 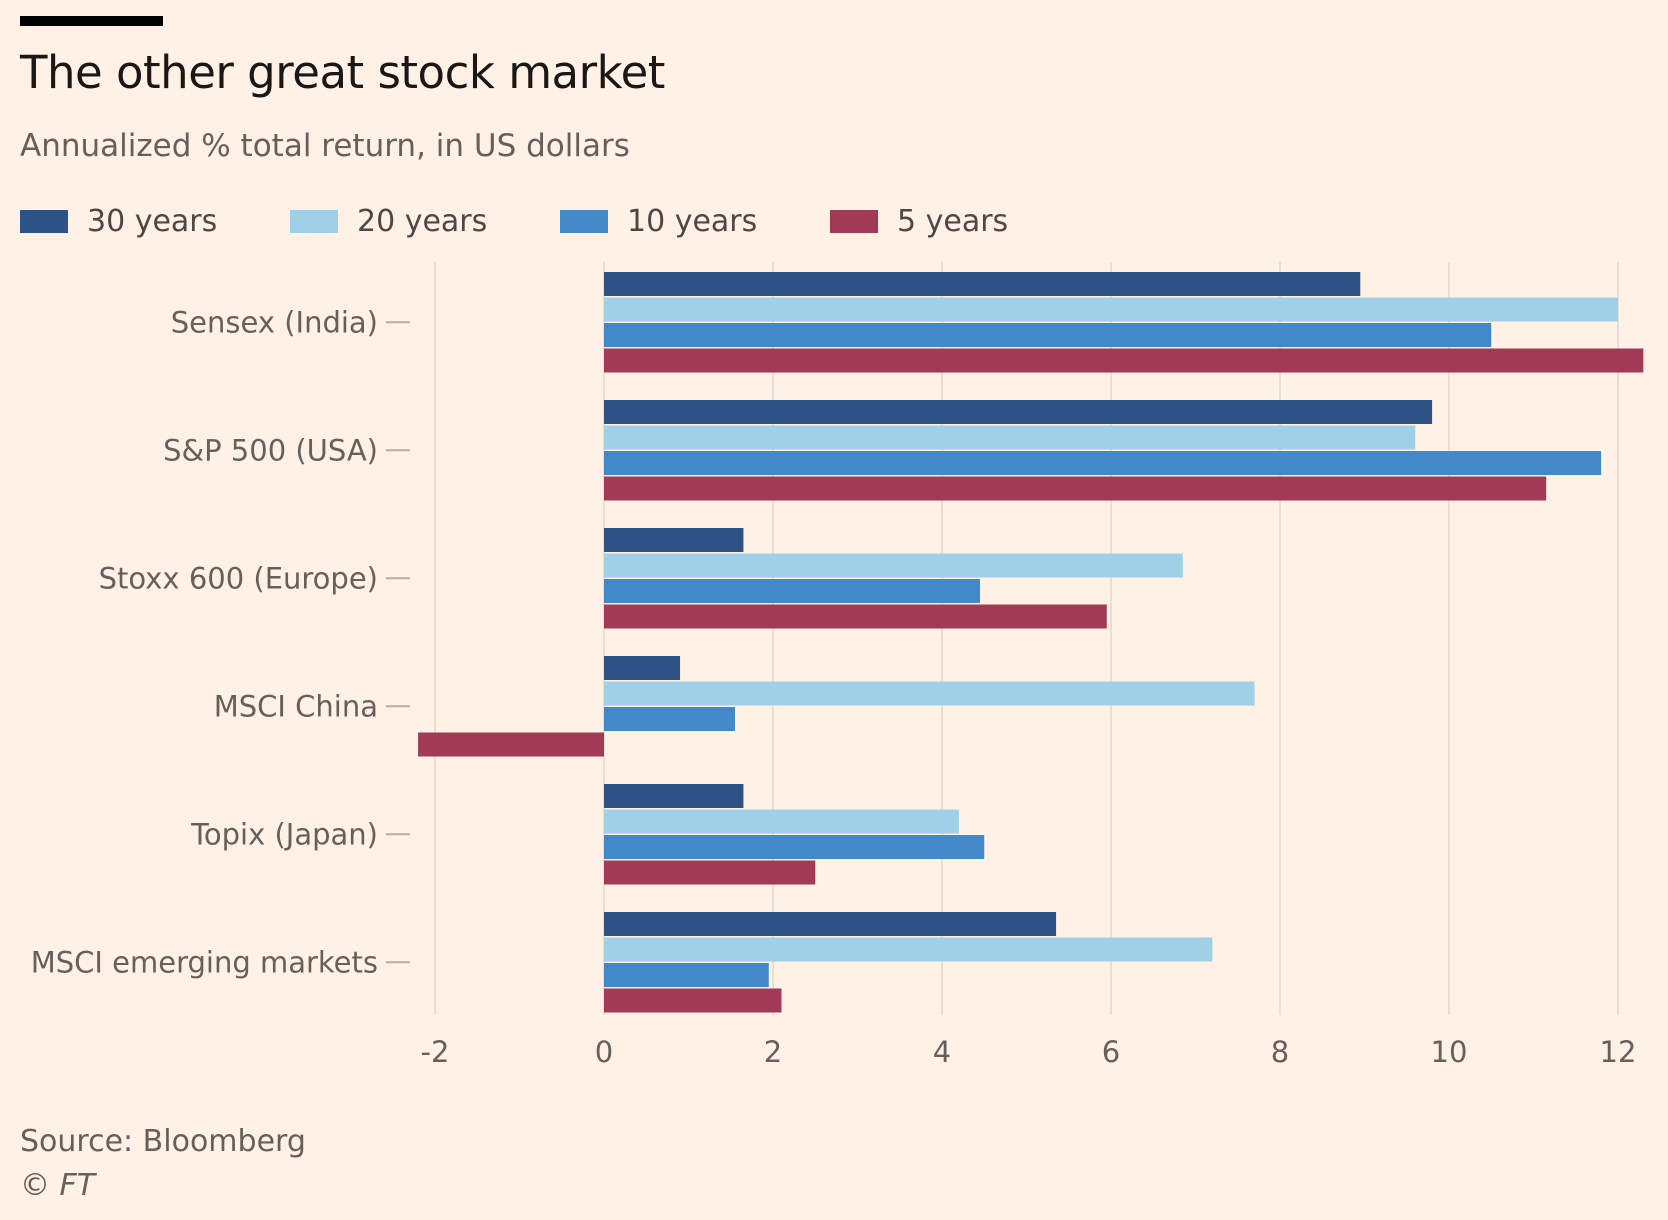 What do you see at coordinates (435, 1052) in the screenshot?
I see `x-tick-label-0: -2` at bounding box center [435, 1052].